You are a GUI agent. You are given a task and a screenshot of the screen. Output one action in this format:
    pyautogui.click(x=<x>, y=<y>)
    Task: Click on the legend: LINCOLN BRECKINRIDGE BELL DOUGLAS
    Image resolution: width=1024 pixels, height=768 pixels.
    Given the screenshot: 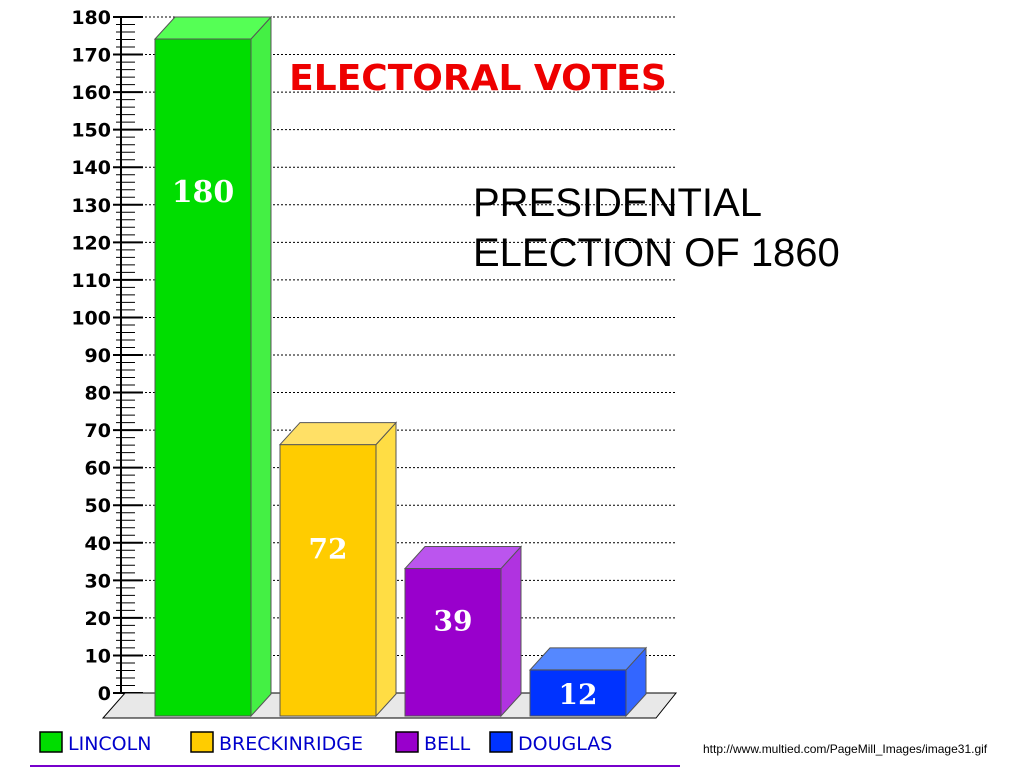 What is the action you would take?
    pyautogui.click(x=325, y=743)
    